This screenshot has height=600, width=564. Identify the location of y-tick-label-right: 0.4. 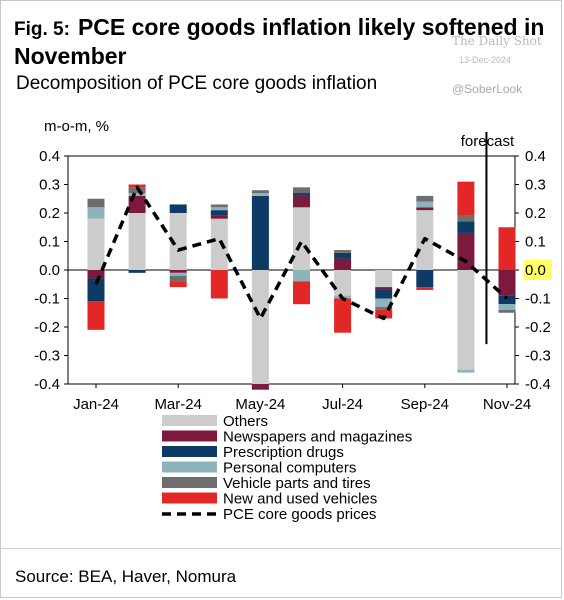
(535, 156).